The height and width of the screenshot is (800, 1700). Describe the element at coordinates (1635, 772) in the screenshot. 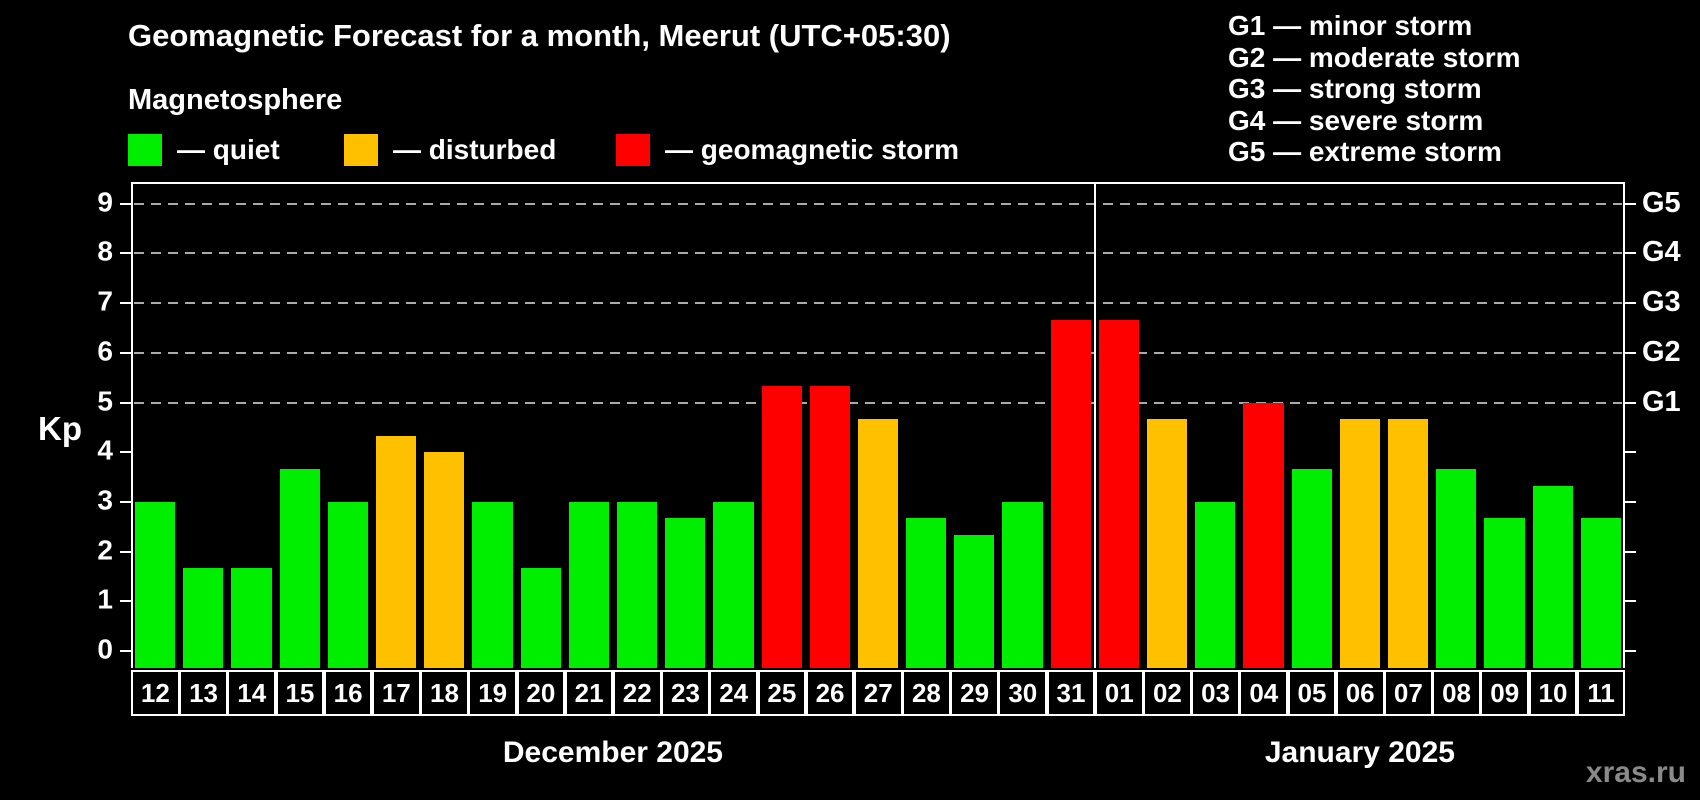

I see `watermark: xras.ru` at that location.